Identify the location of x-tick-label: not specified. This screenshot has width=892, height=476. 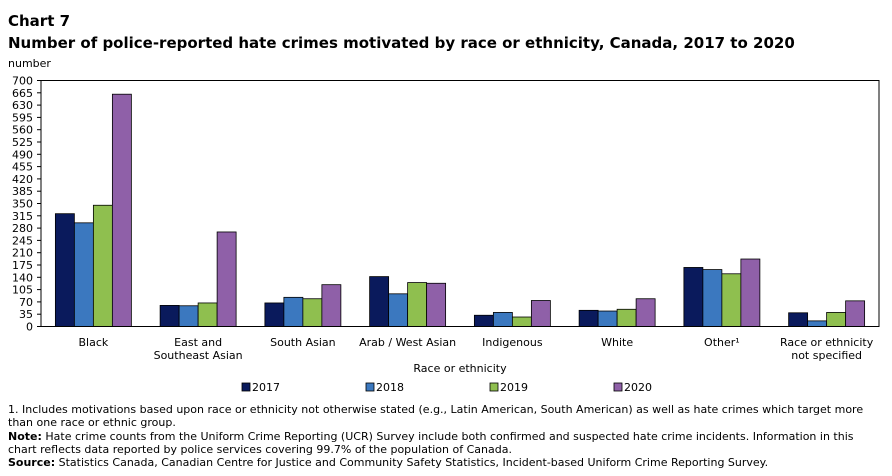
(826, 355).